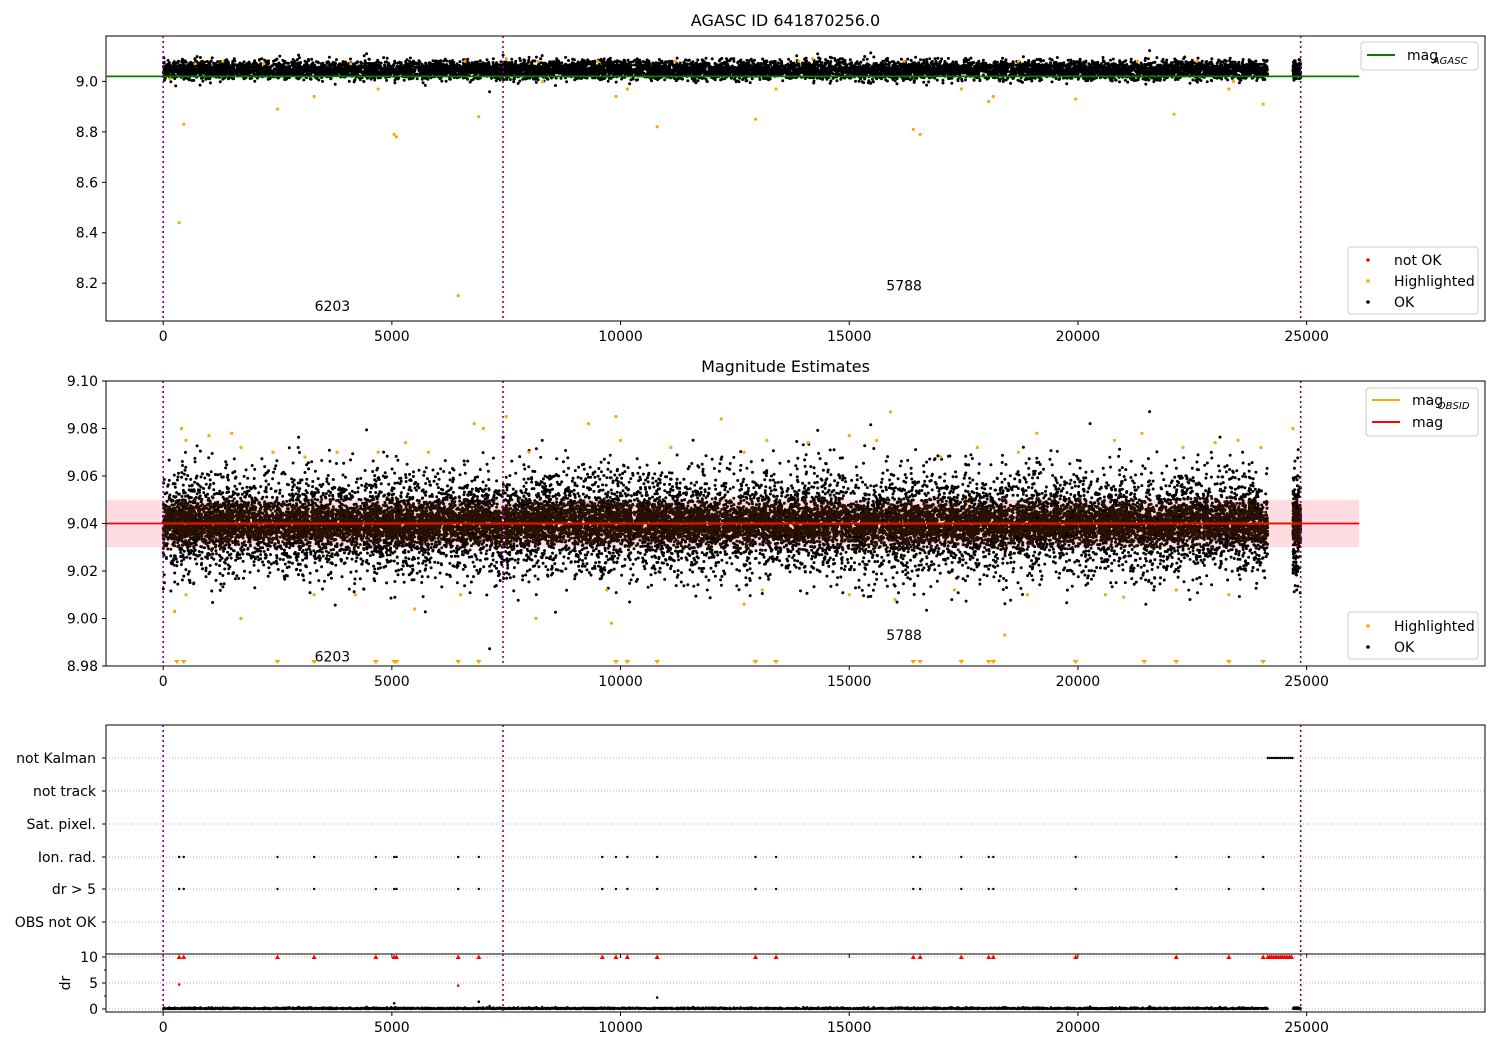 The width and height of the screenshot is (1500, 1050). Describe the element at coordinates (82, 572) in the screenshot. I see `y-tick-label: 9.02` at that location.